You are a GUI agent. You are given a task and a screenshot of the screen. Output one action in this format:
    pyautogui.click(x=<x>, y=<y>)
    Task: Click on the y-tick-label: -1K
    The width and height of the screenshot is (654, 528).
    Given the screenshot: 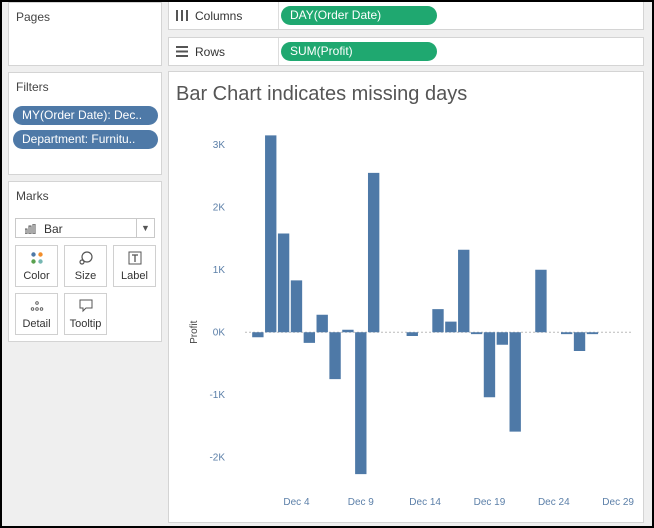 What is the action you would take?
    pyautogui.click(x=217, y=395)
    